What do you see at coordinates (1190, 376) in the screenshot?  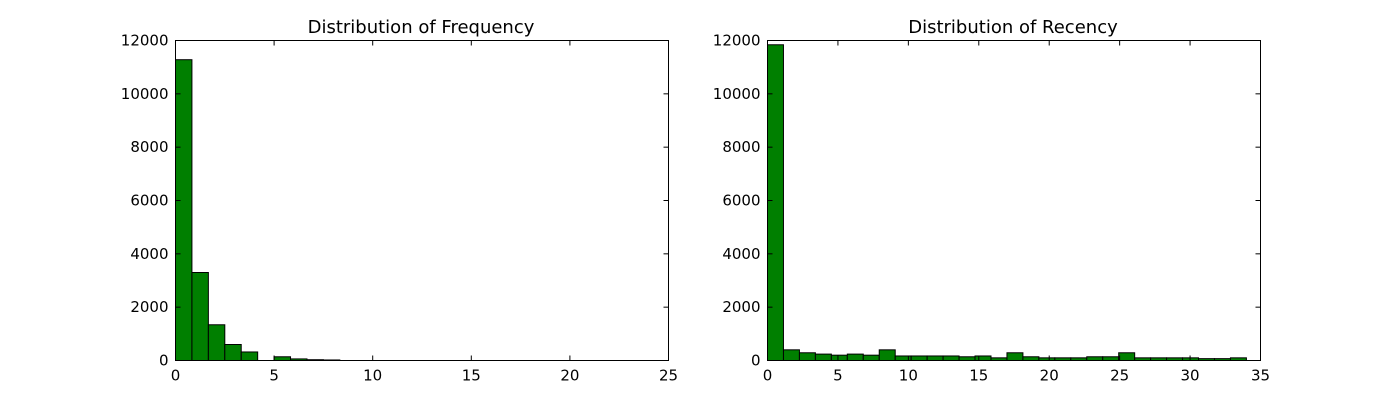 I see `x-tick-label: 30` at bounding box center [1190, 376].